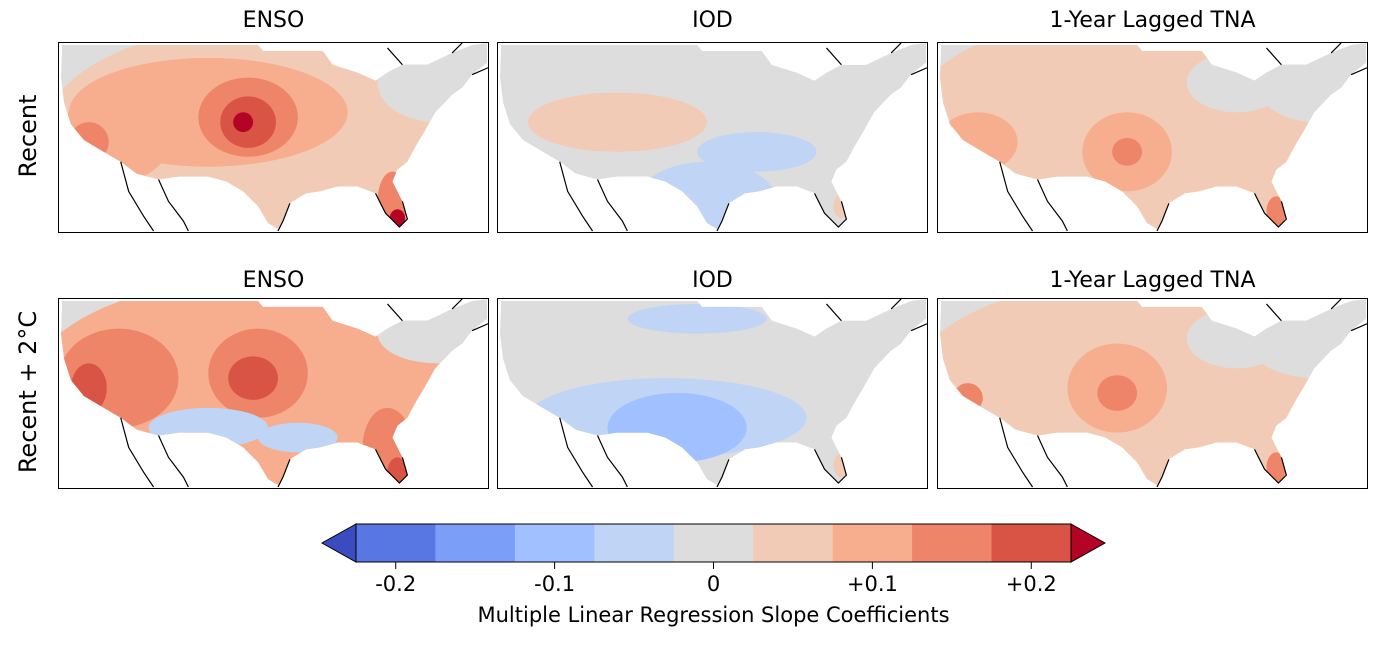 The image size is (1379, 645). Describe the element at coordinates (396, 584) in the screenshot. I see `colorbar-tick-label: -0.2` at that location.